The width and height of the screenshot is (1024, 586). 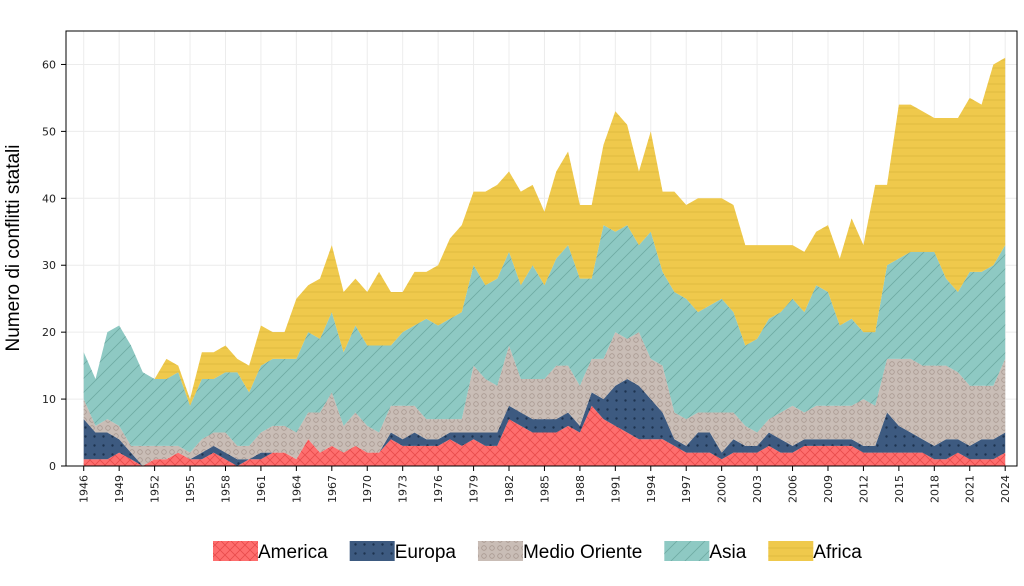 I want to click on x-tick-label: 2021, so click(x=970, y=489).